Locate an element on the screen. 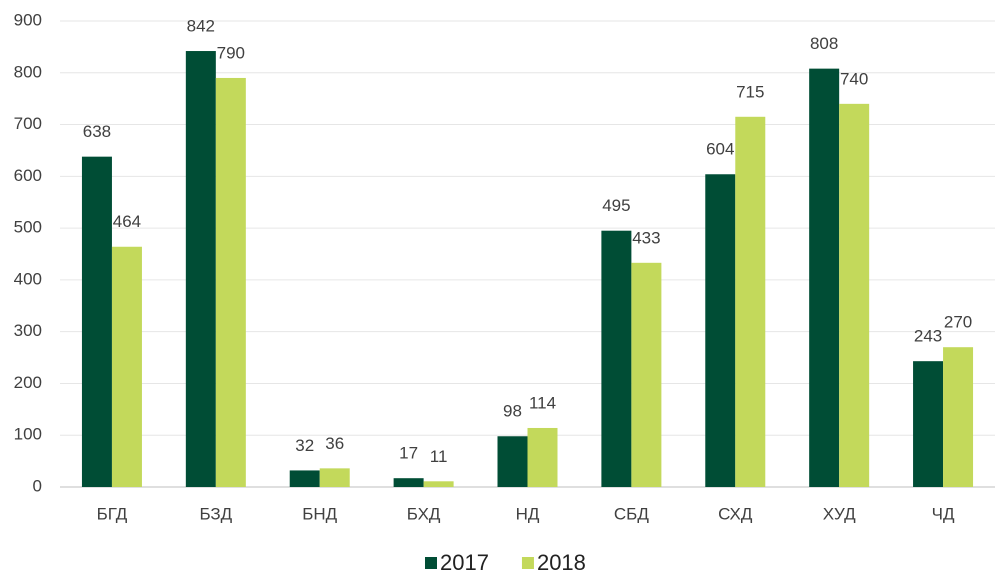 The width and height of the screenshot is (998, 574). y-tick-label: 200 is located at coordinates (28, 382).